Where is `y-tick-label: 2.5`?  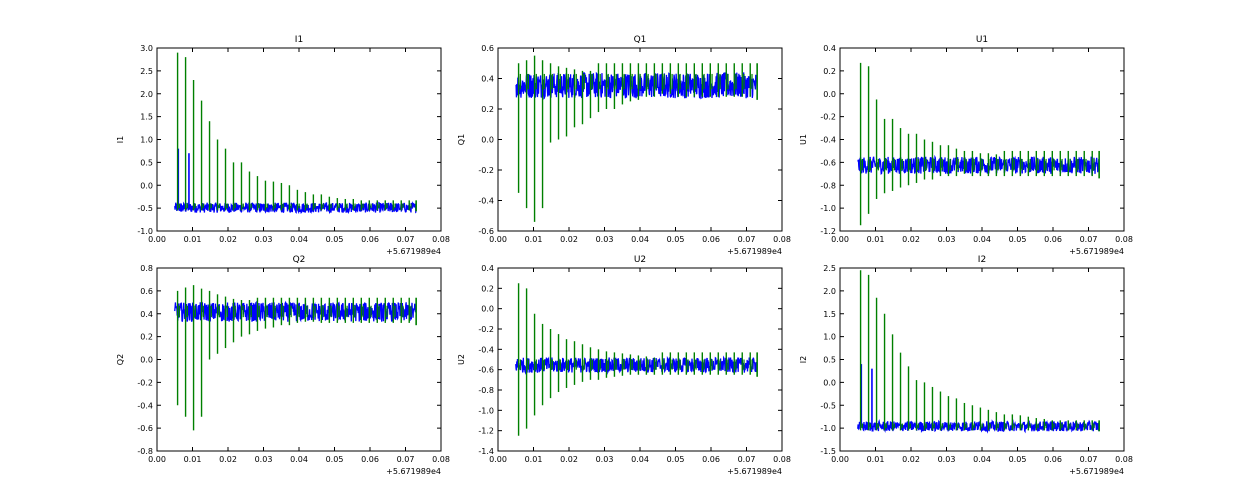 y-tick-label: 2.5 is located at coordinates (146, 71).